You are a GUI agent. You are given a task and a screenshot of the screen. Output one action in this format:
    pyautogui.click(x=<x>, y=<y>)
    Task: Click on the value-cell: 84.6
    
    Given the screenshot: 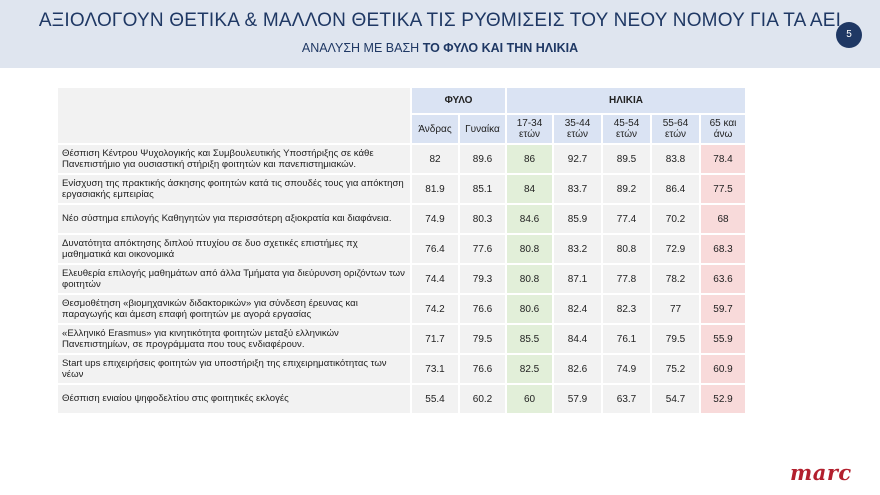 What is the action you would take?
    pyautogui.click(x=529, y=219)
    